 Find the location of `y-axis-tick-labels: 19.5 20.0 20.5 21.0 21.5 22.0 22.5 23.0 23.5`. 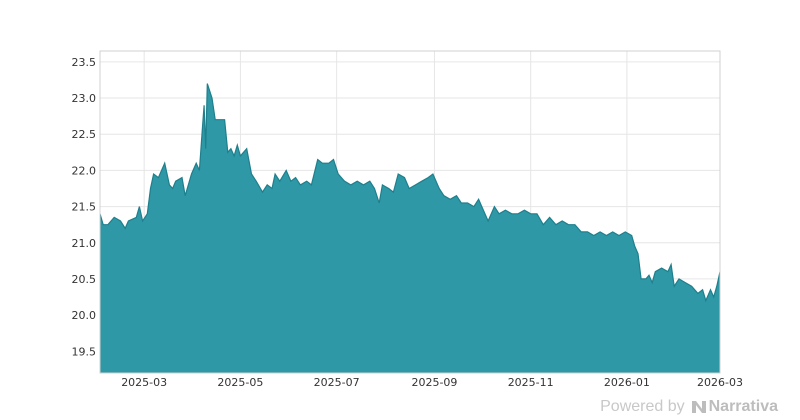

y-axis-tick-labels: 19.5 20.0 20.5 21.0 21.5 22.0 22.5 23.0 23.5 is located at coordinates (84, 207).